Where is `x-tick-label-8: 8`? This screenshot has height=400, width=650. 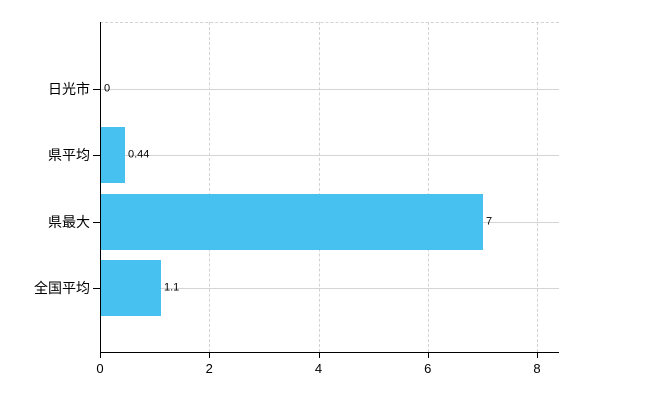 x-tick-label-8: 8 is located at coordinates (537, 368).